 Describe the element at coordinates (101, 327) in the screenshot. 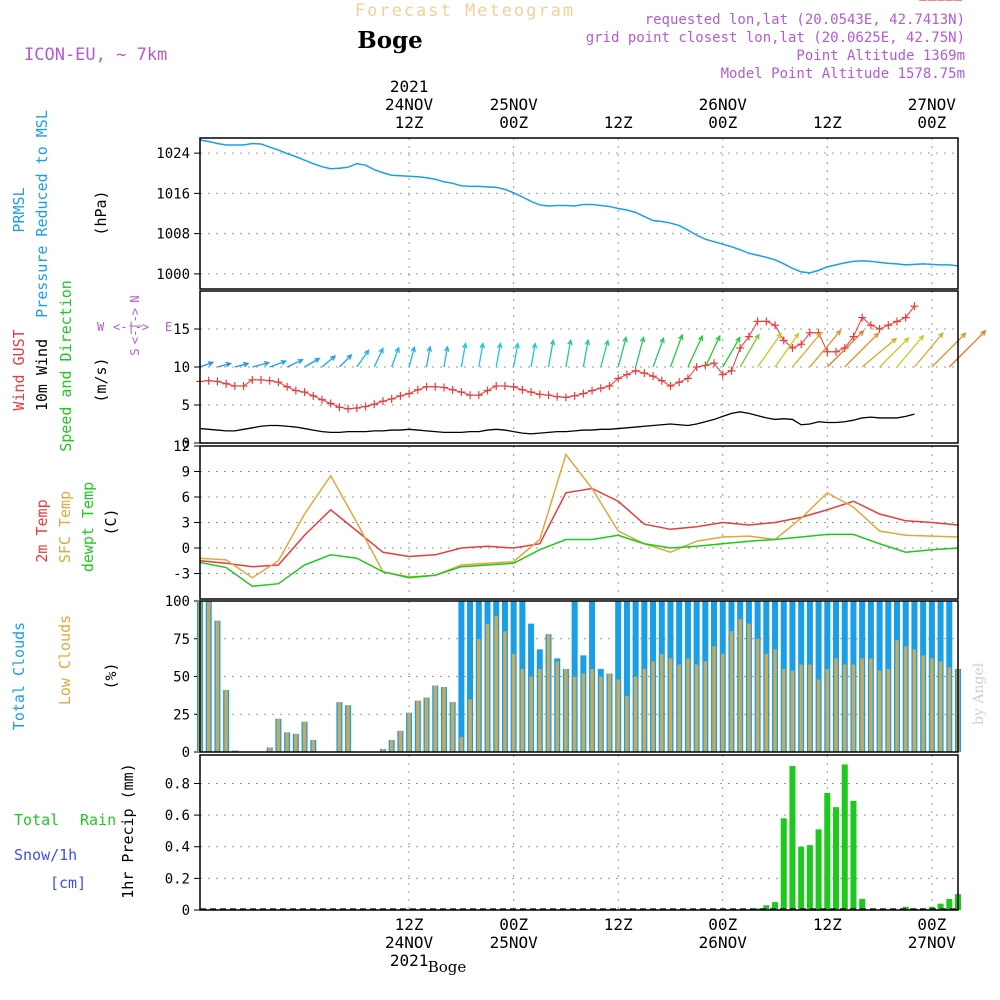

I see `compass-w: W` at that location.